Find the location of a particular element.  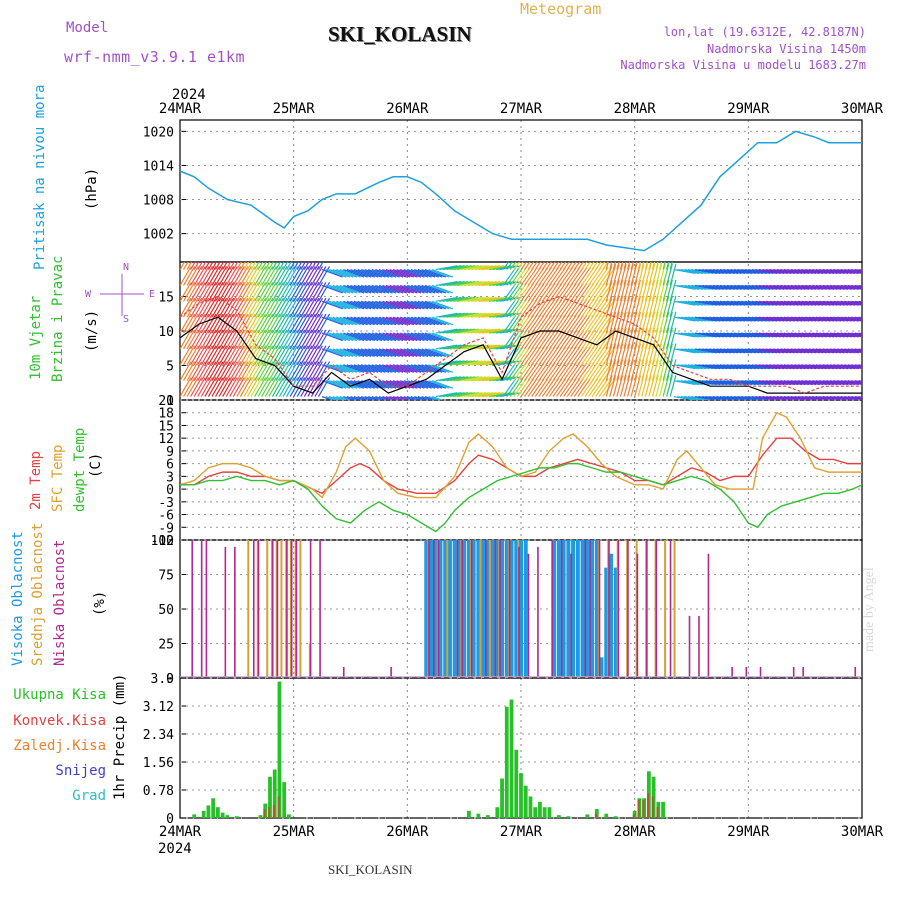

temp-tick-label: 21 is located at coordinates (166, 401).